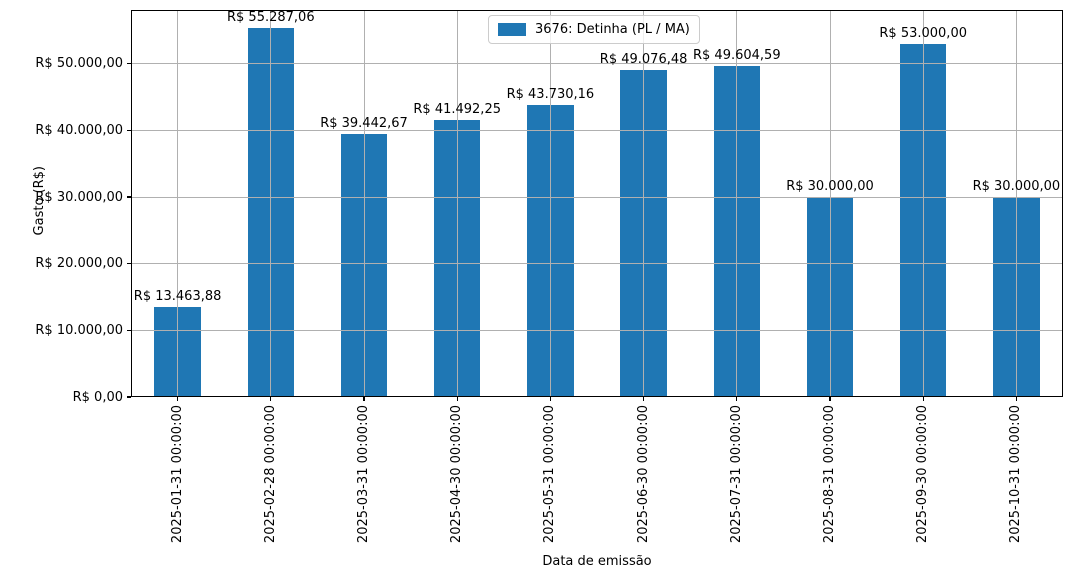 Image resolution: width=1072 pixels, height=580 pixels. What do you see at coordinates (550, 474) in the screenshot?
I see `x-tick-label: 2025-05-31 00:00:00` at bounding box center [550, 474].